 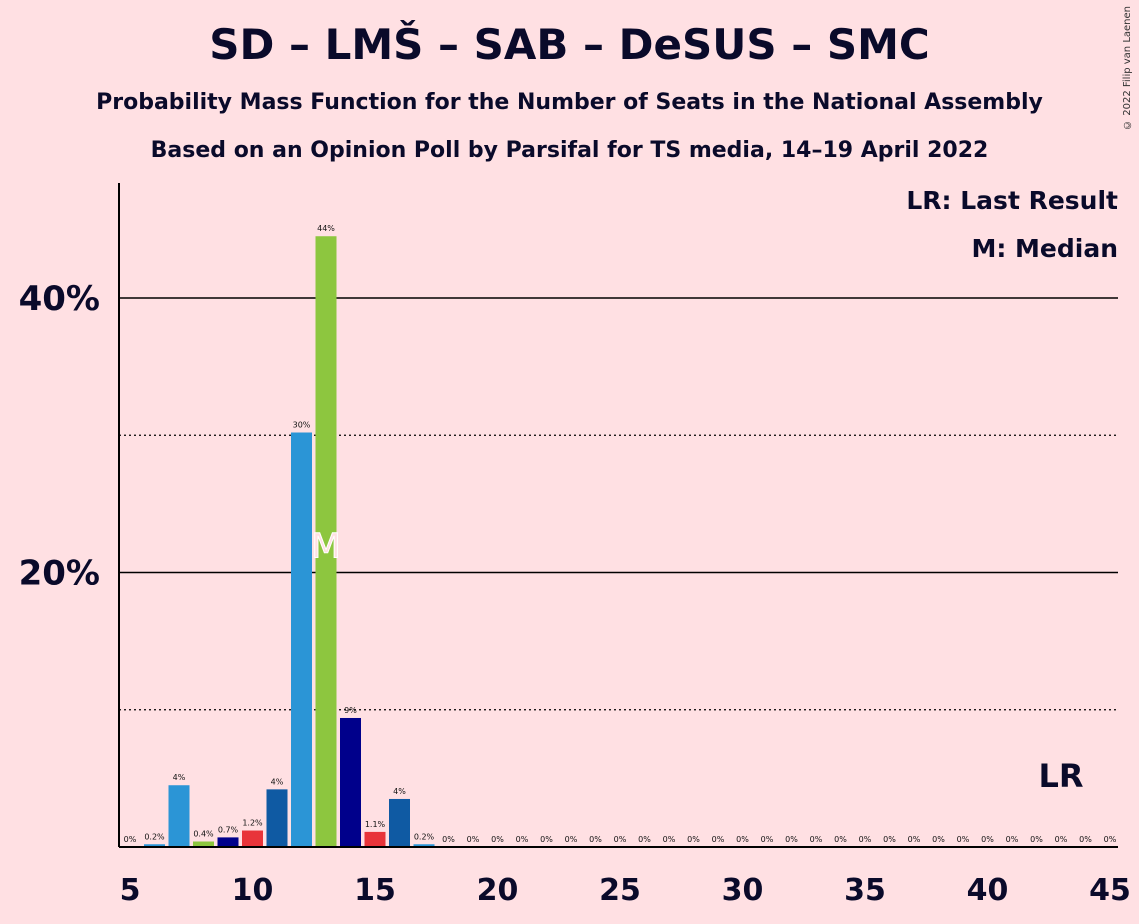 What do you see at coordinates (59, 299) in the screenshot?
I see `y-tick-label: 40%` at bounding box center [59, 299].